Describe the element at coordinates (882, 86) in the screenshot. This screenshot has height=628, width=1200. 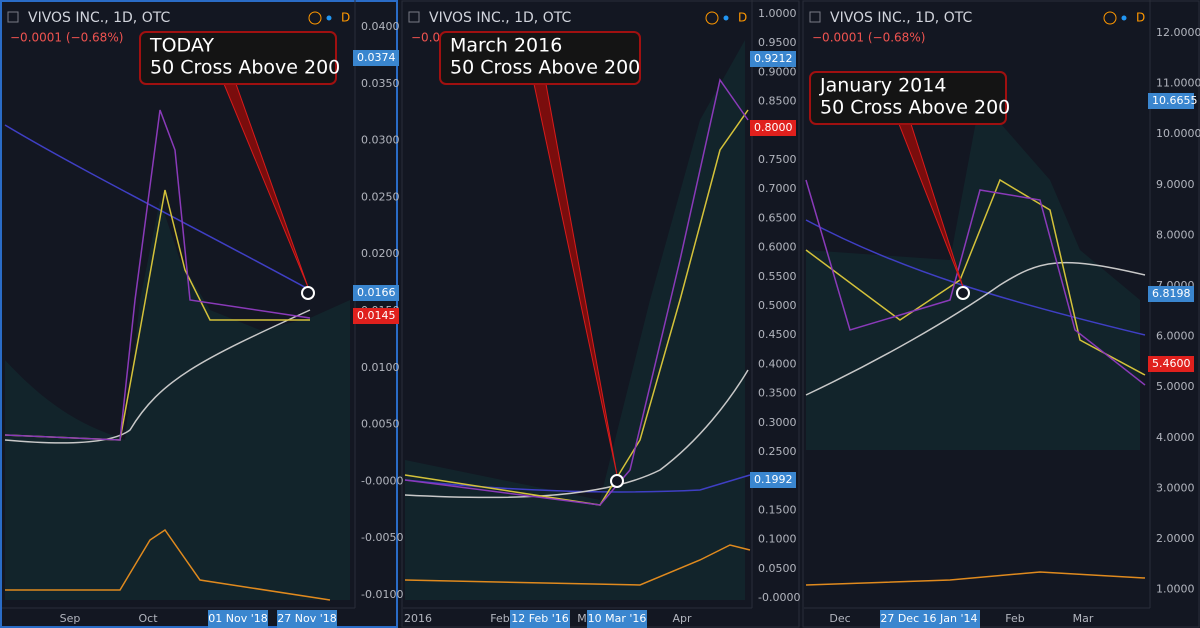
I see `annotation-text: January 2014` at that location.